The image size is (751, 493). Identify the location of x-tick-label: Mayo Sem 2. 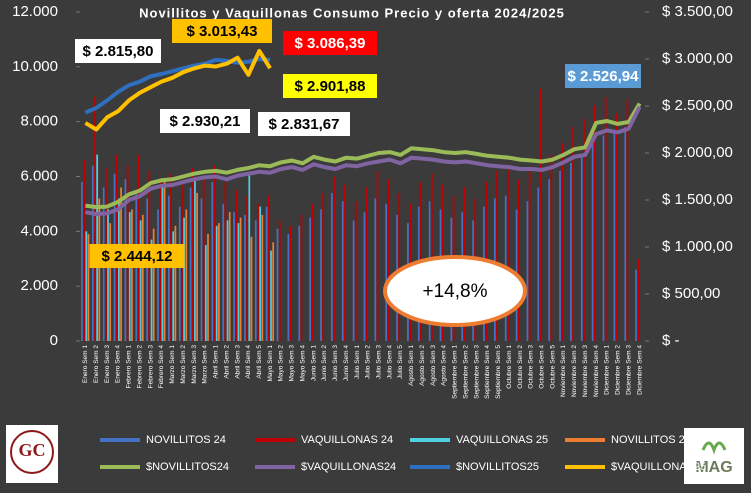
(281, 363).